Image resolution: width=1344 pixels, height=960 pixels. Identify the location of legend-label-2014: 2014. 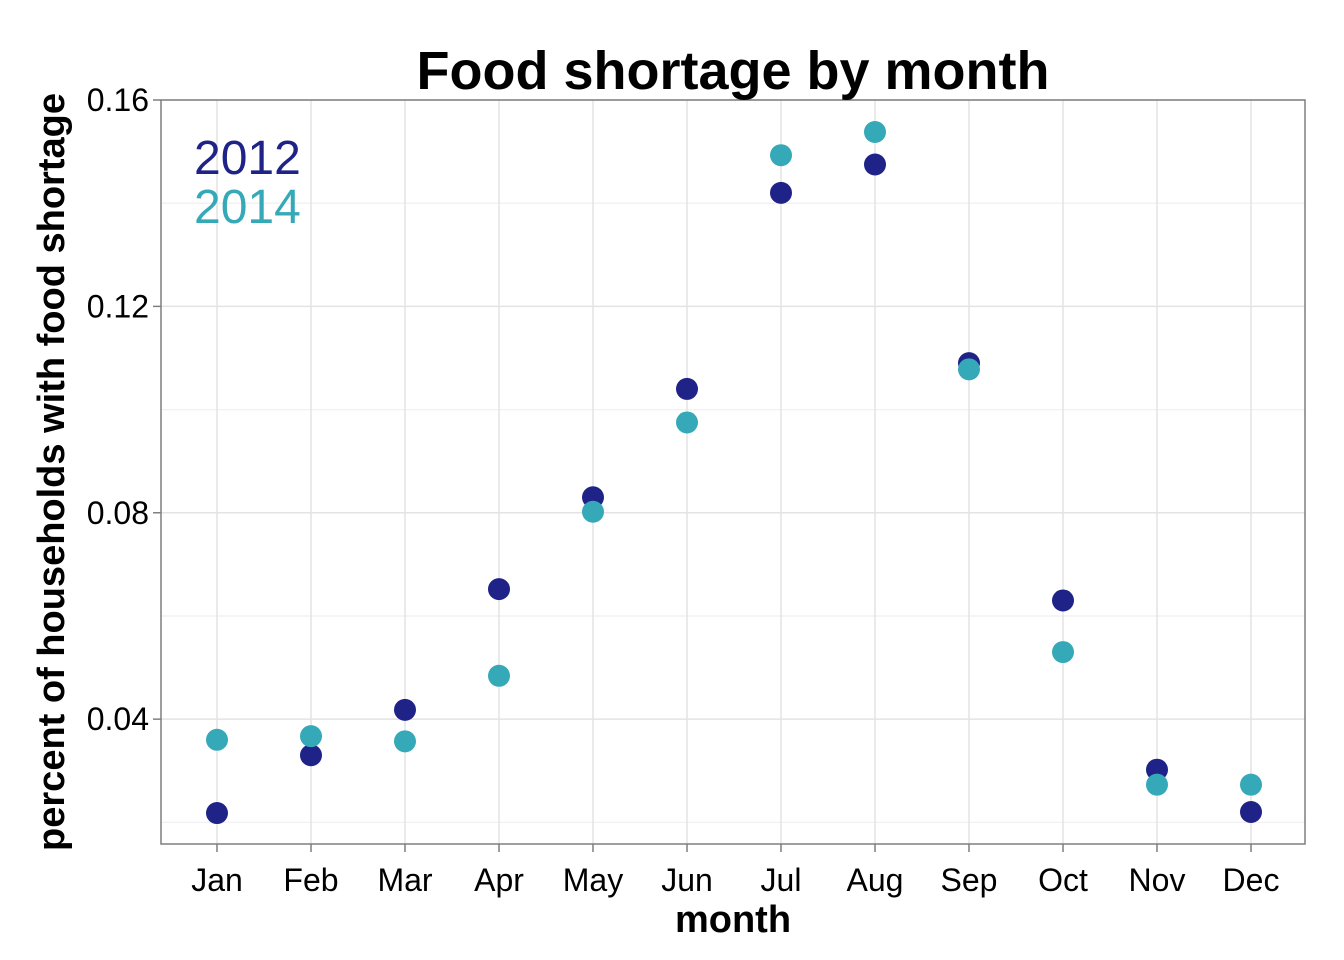
(247, 207).